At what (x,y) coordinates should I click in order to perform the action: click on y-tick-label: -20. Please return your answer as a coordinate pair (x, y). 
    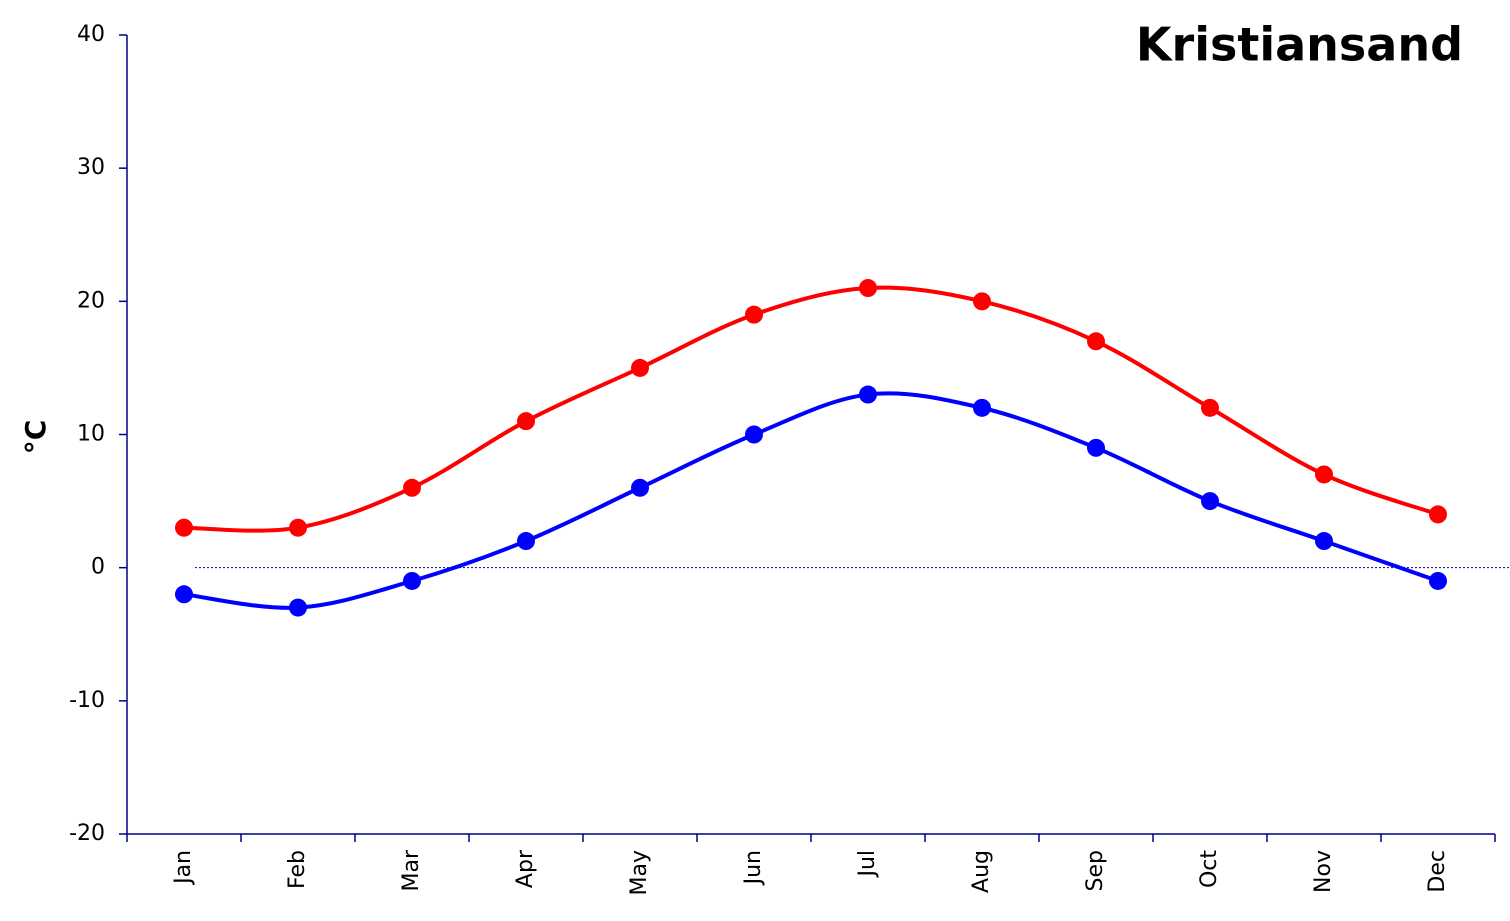
    Looking at the image, I should click on (87, 833).